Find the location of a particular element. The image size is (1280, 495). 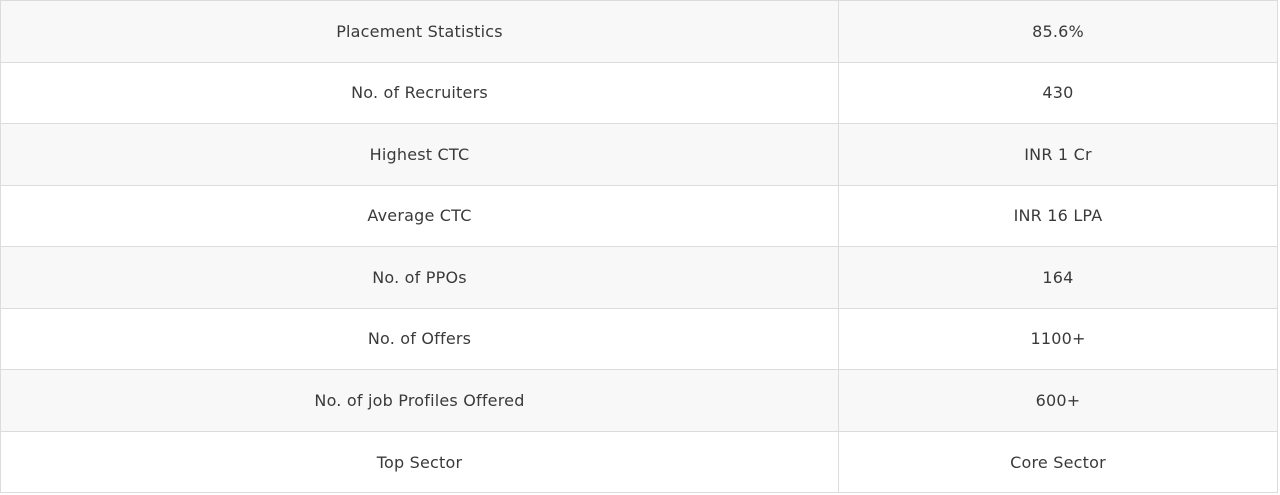

row-label: No. of Recruiters is located at coordinates (420, 92).